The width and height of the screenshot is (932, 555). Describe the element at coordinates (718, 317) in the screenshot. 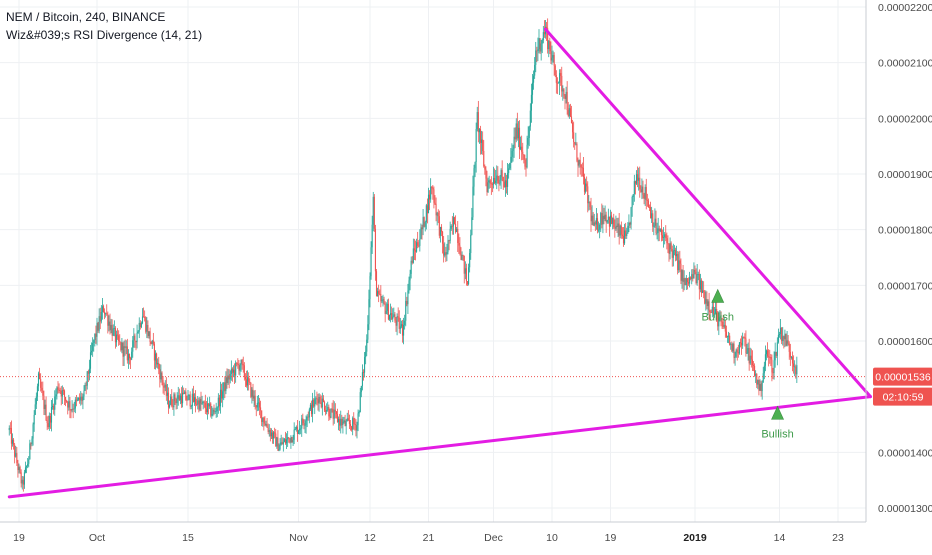

I see `bullish-signal-label: Bullish` at that location.